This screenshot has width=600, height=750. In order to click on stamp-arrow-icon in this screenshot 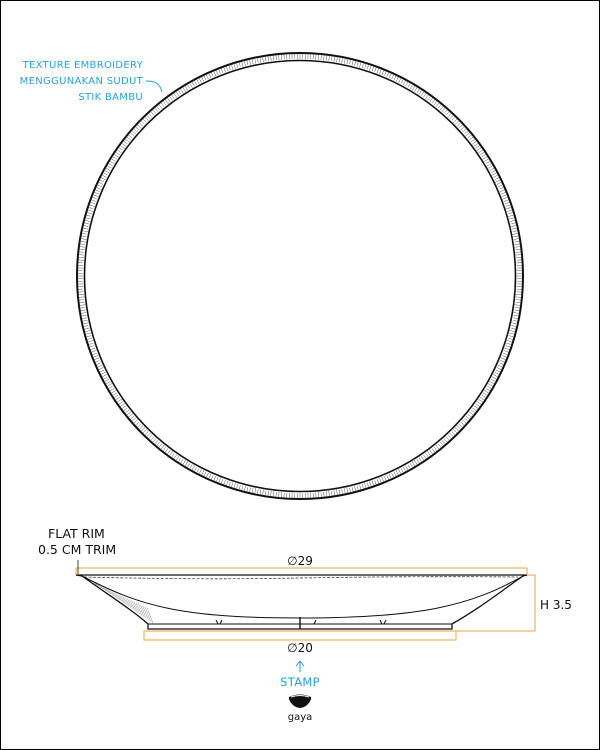, I will do `click(300, 666)`.